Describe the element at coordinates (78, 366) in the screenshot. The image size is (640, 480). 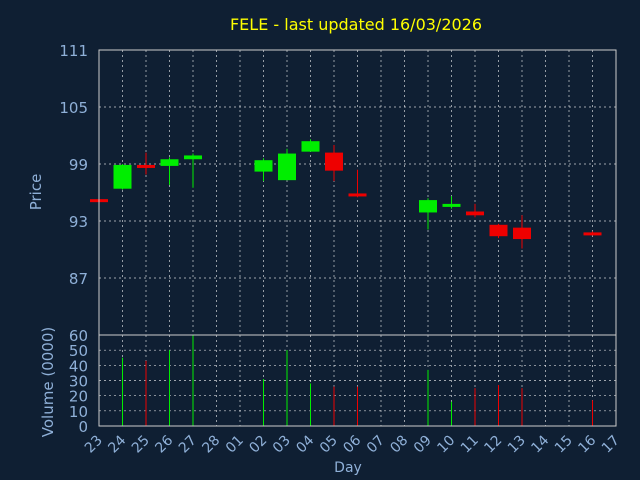
I see `volume-tick-label: 40` at that location.